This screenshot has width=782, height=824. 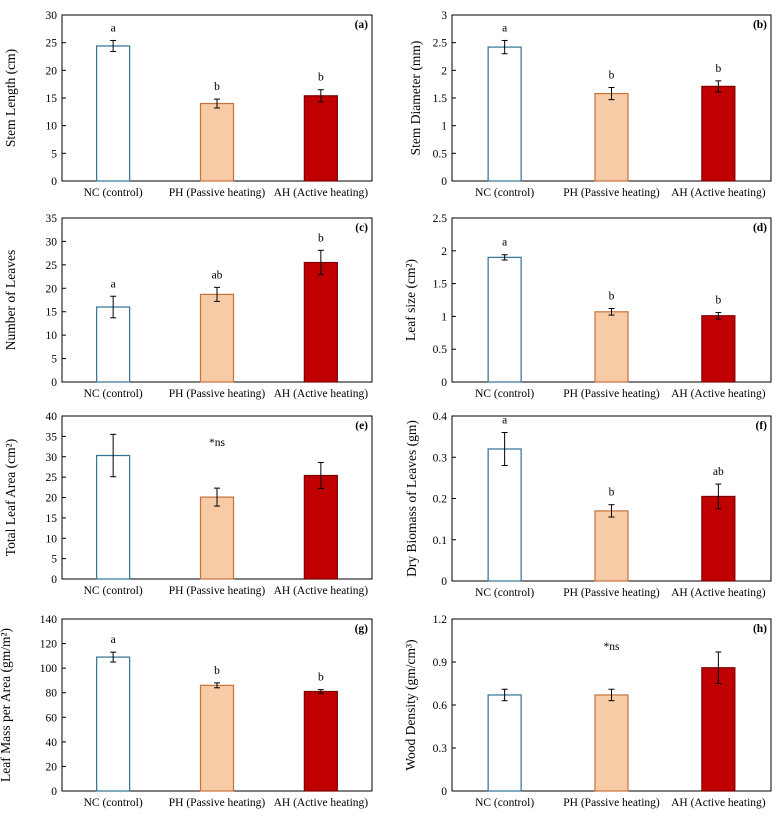 I want to click on y-tick-label: 2.5, so click(x=440, y=219).